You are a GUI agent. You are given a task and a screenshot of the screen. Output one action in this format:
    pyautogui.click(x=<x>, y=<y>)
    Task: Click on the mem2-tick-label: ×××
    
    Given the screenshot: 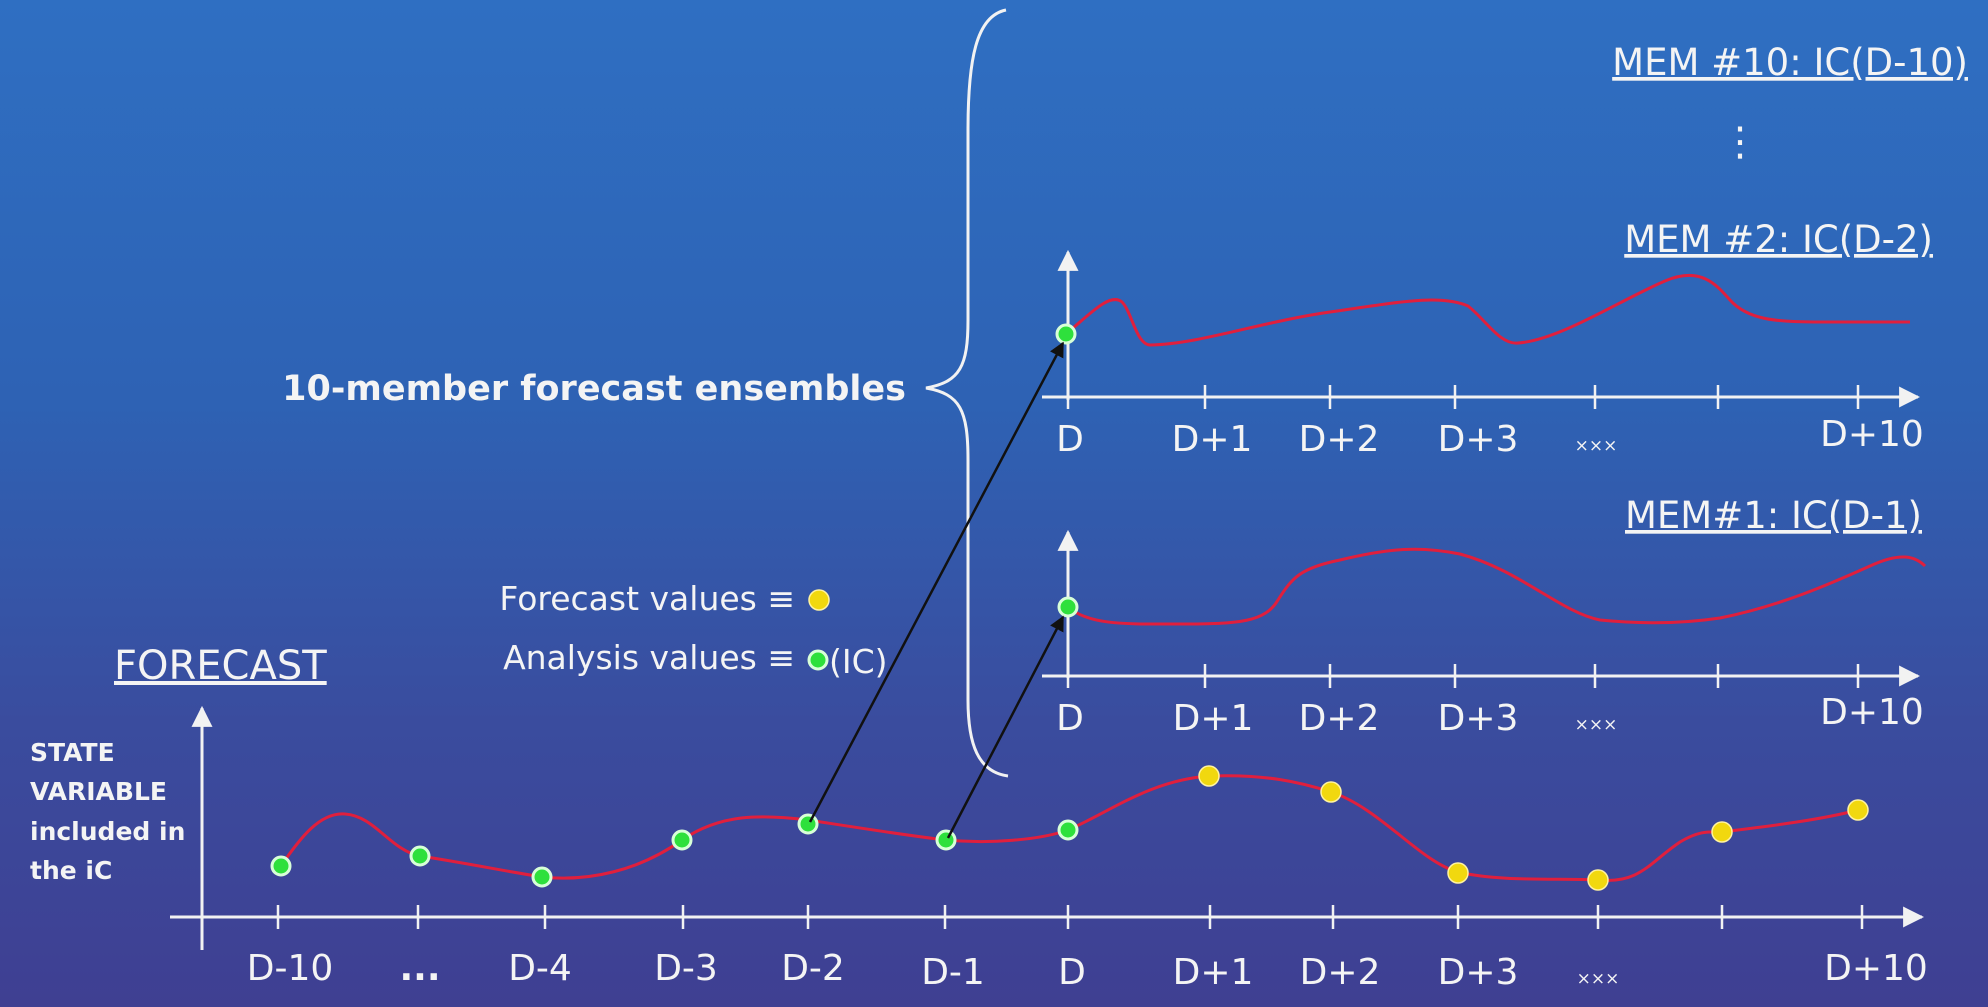 What is the action you would take?
    pyautogui.click(x=1596, y=446)
    